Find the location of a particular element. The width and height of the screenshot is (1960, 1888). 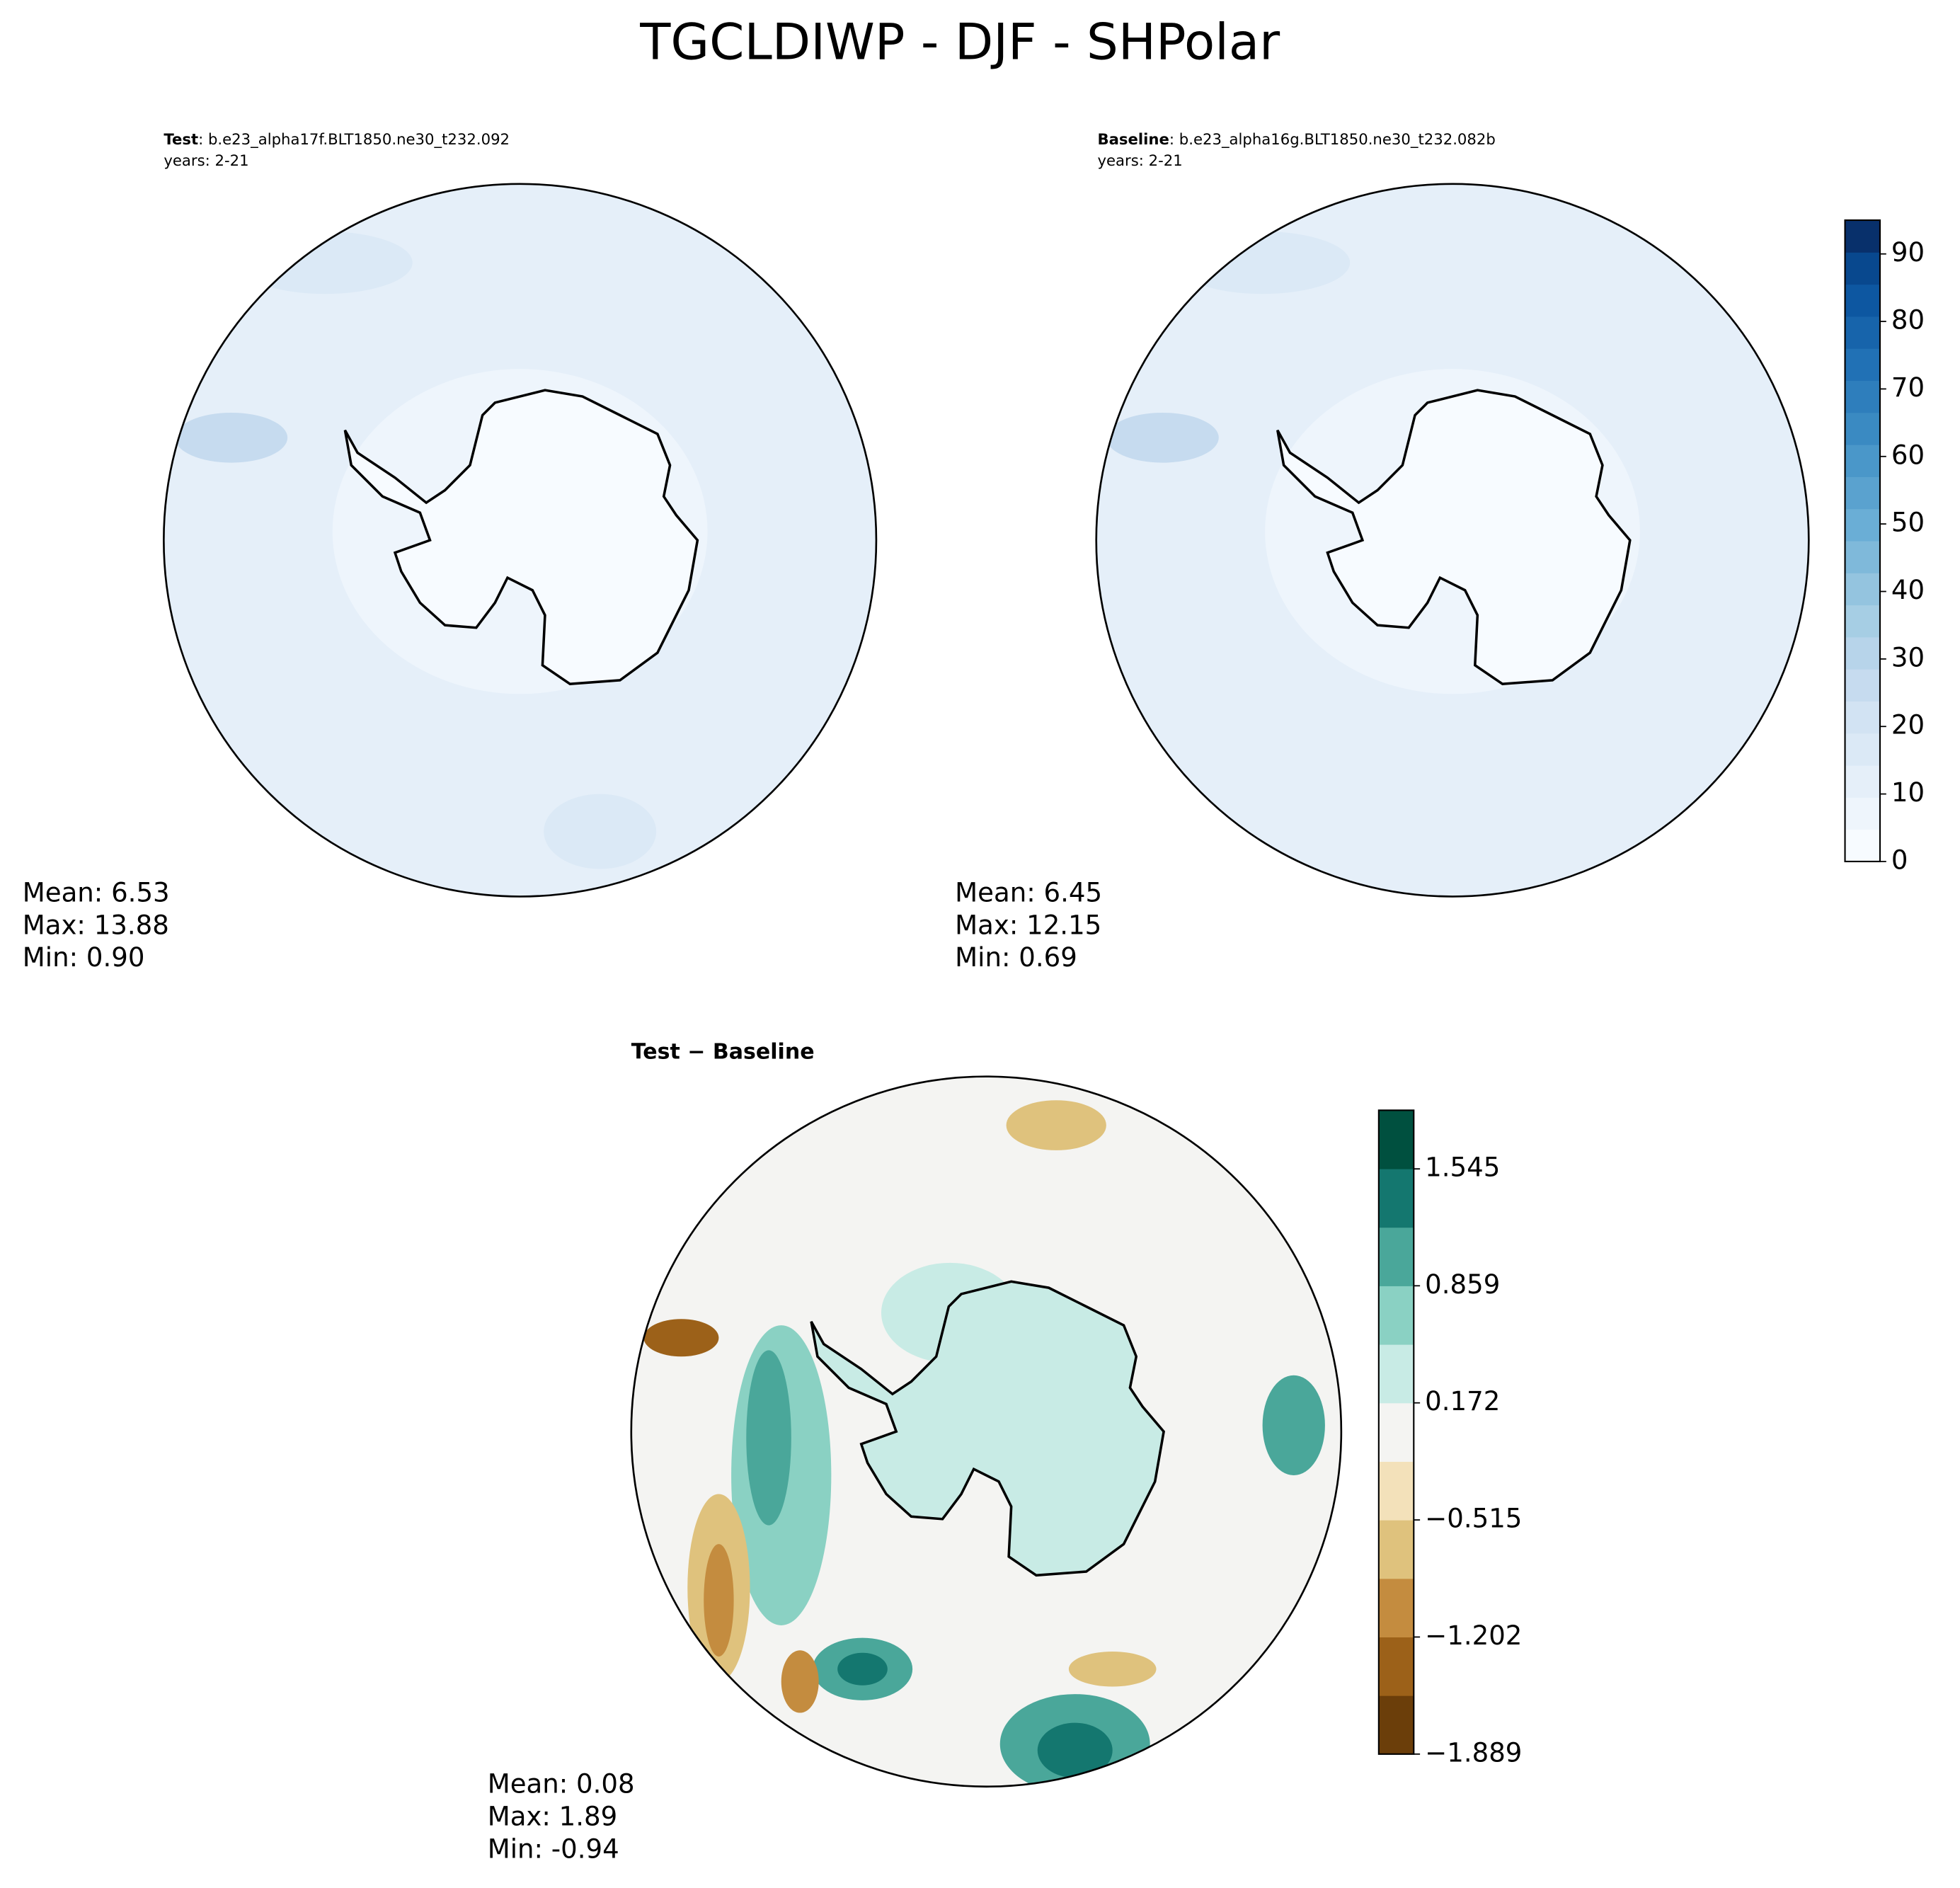

stat: Max: 12.15 is located at coordinates (1028, 925).